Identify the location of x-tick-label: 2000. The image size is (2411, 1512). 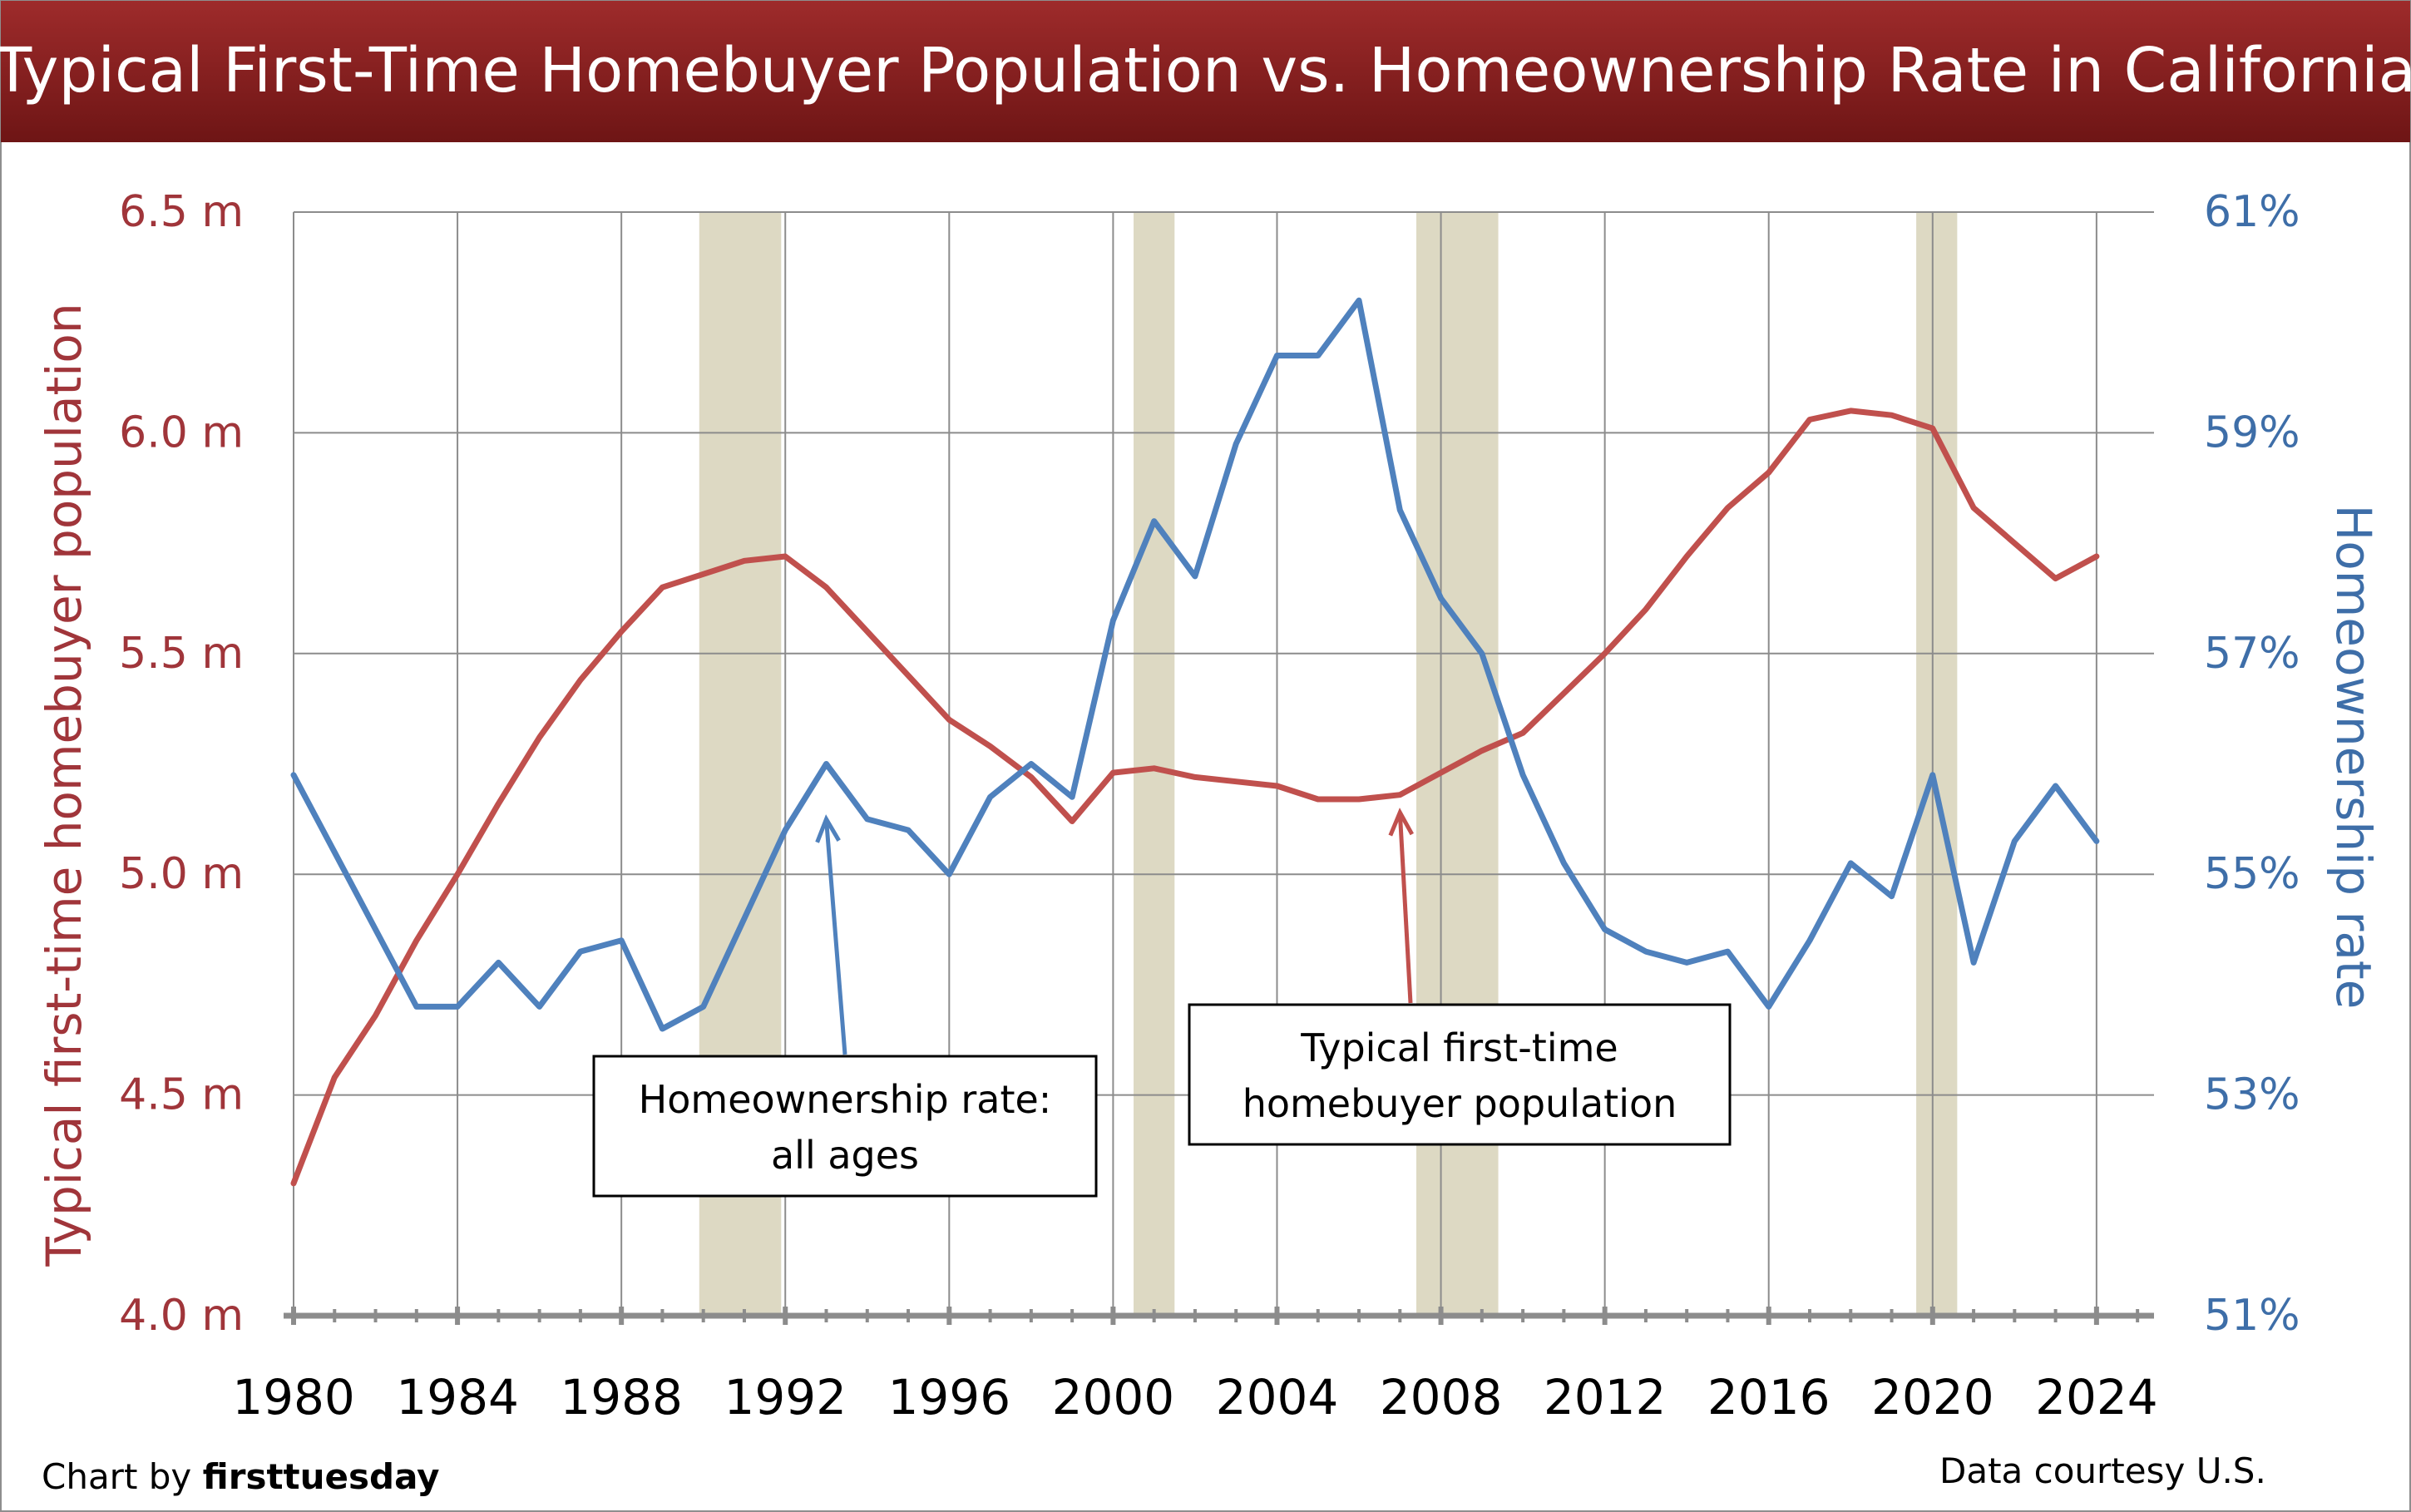
(1113, 1397).